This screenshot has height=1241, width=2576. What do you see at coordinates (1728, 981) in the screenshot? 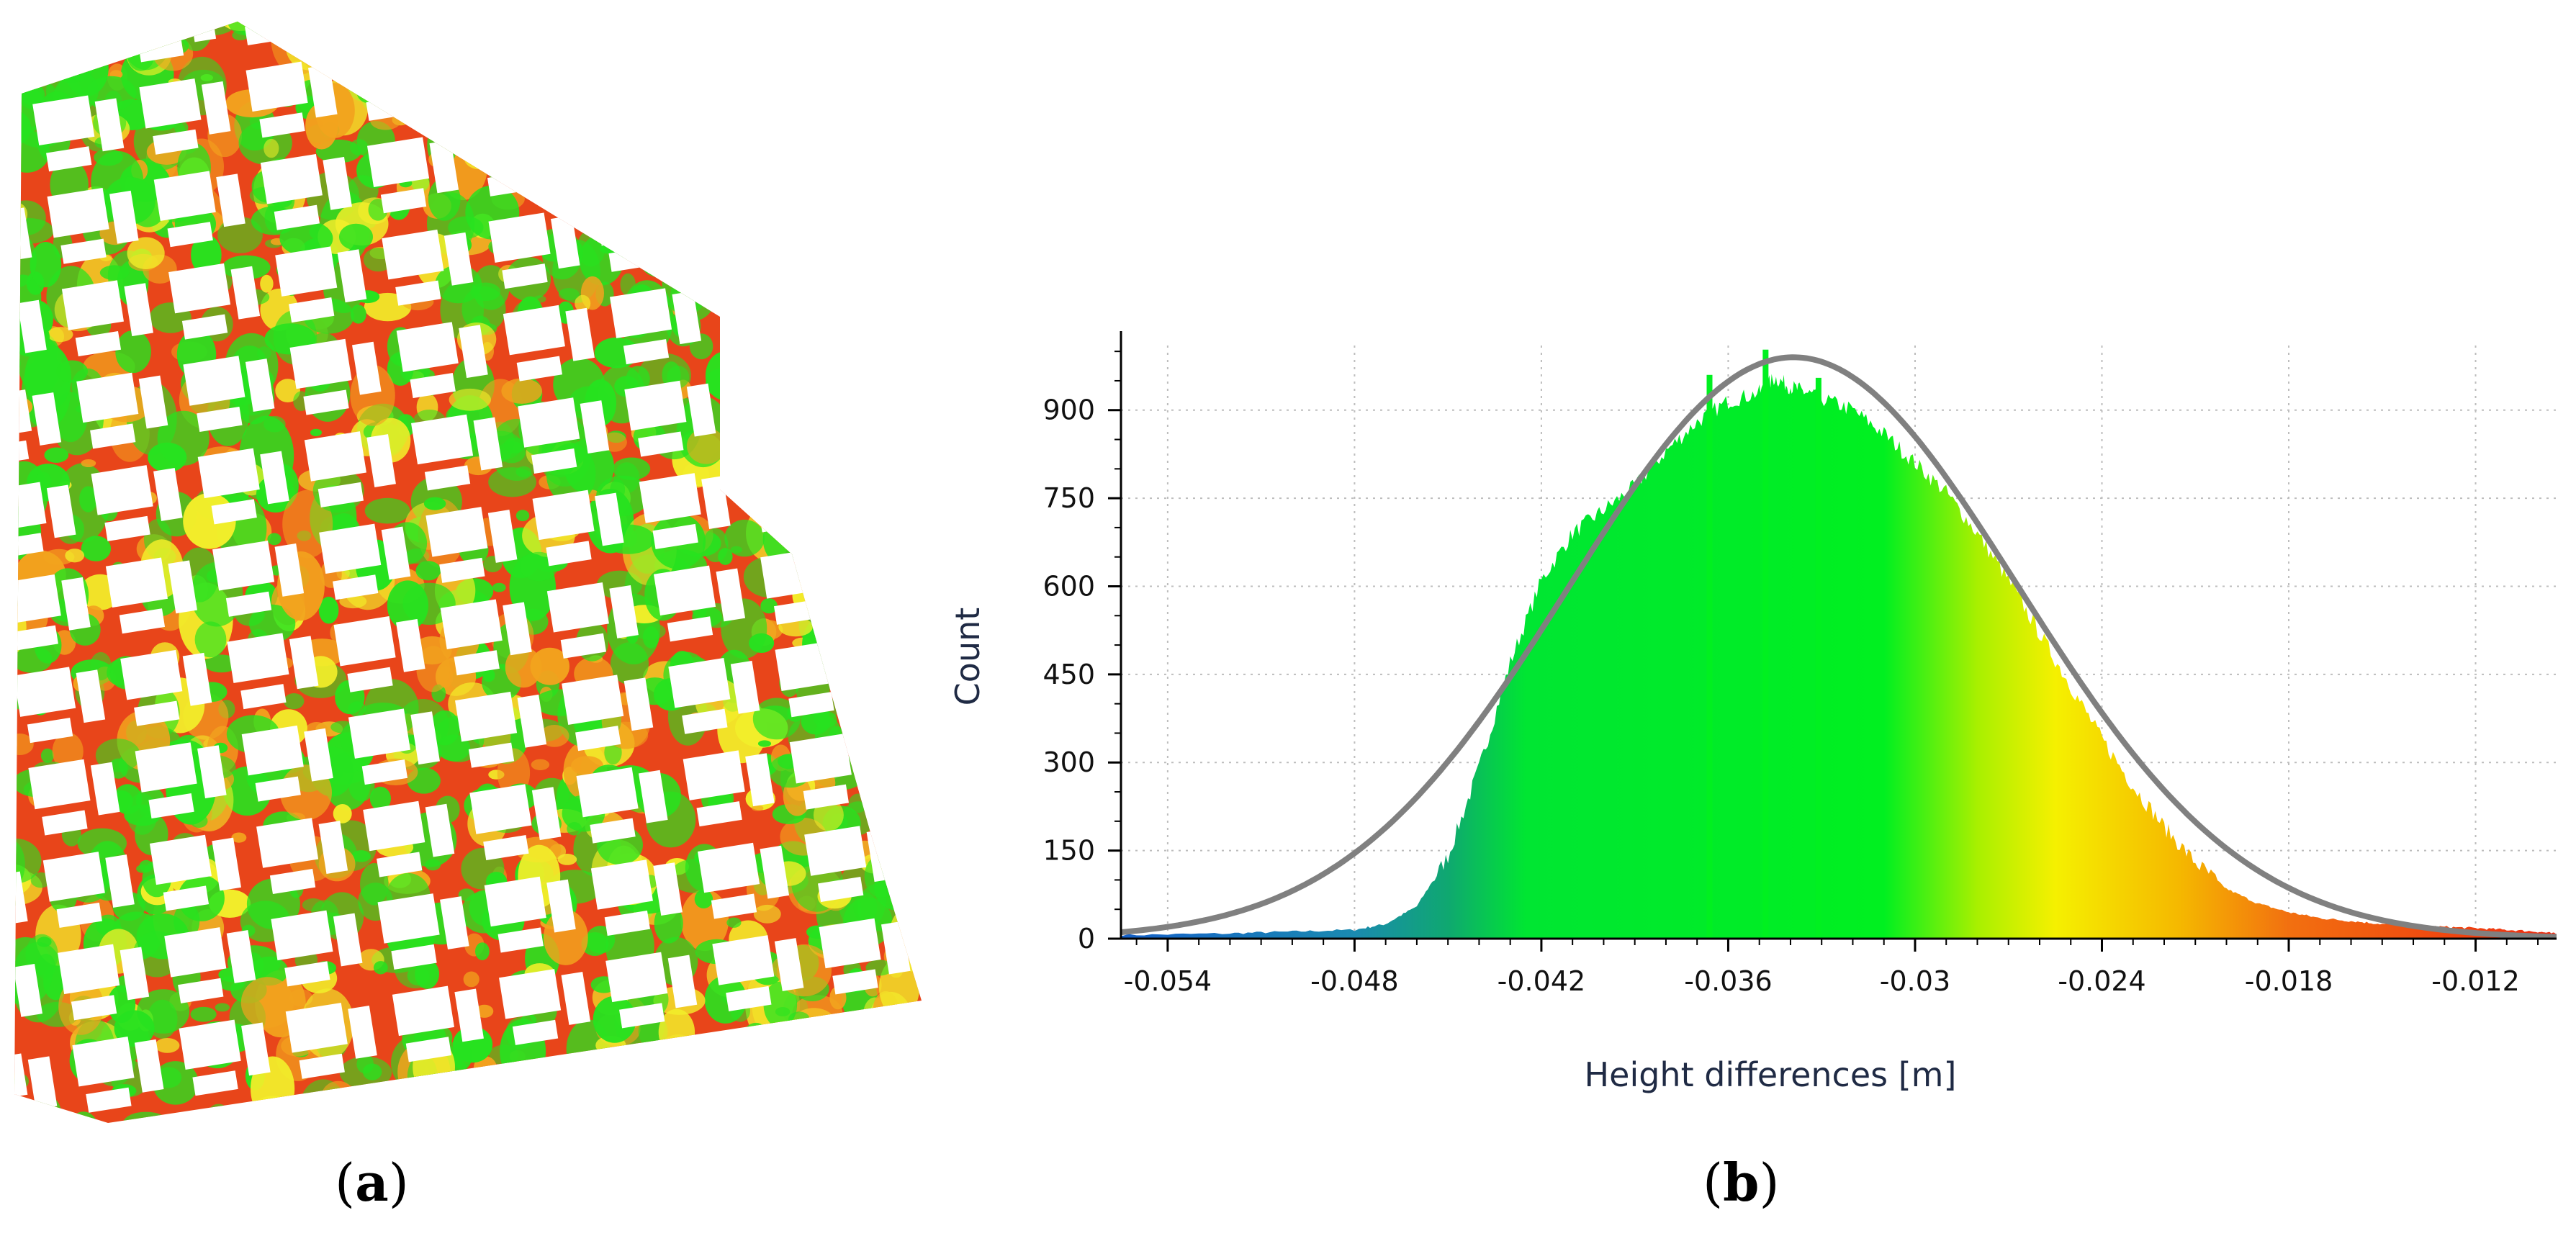
I see `x-tick-label: -0.036` at bounding box center [1728, 981].